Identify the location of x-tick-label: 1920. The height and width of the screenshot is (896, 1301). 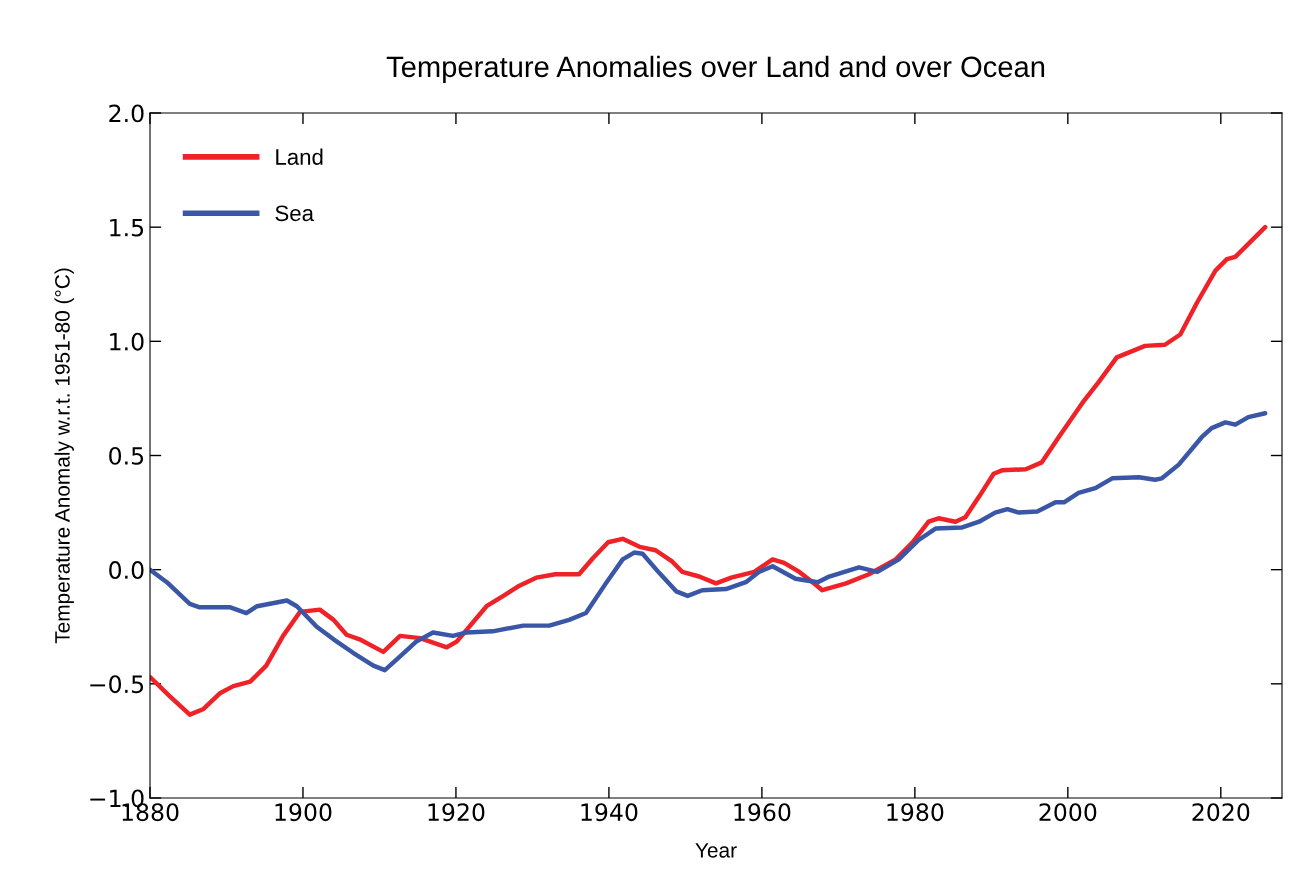
(456, 812).